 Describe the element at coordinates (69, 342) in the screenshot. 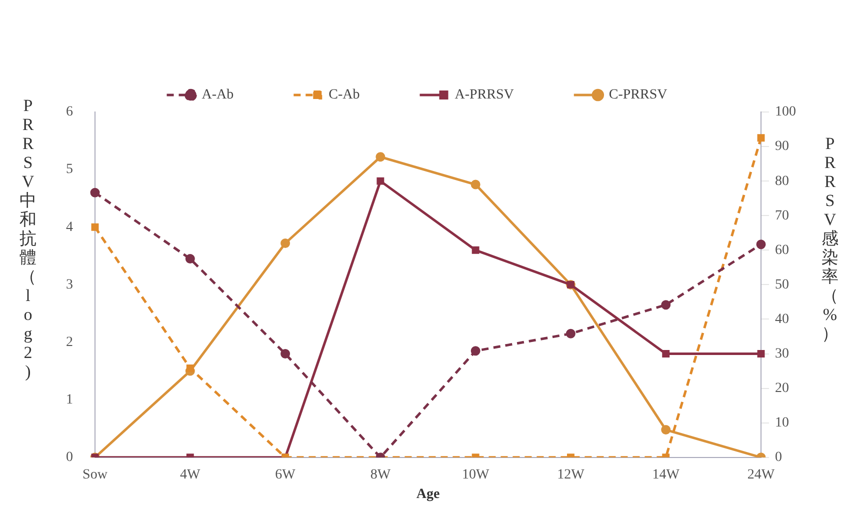

I see `y-tick-label: 2` at that location.